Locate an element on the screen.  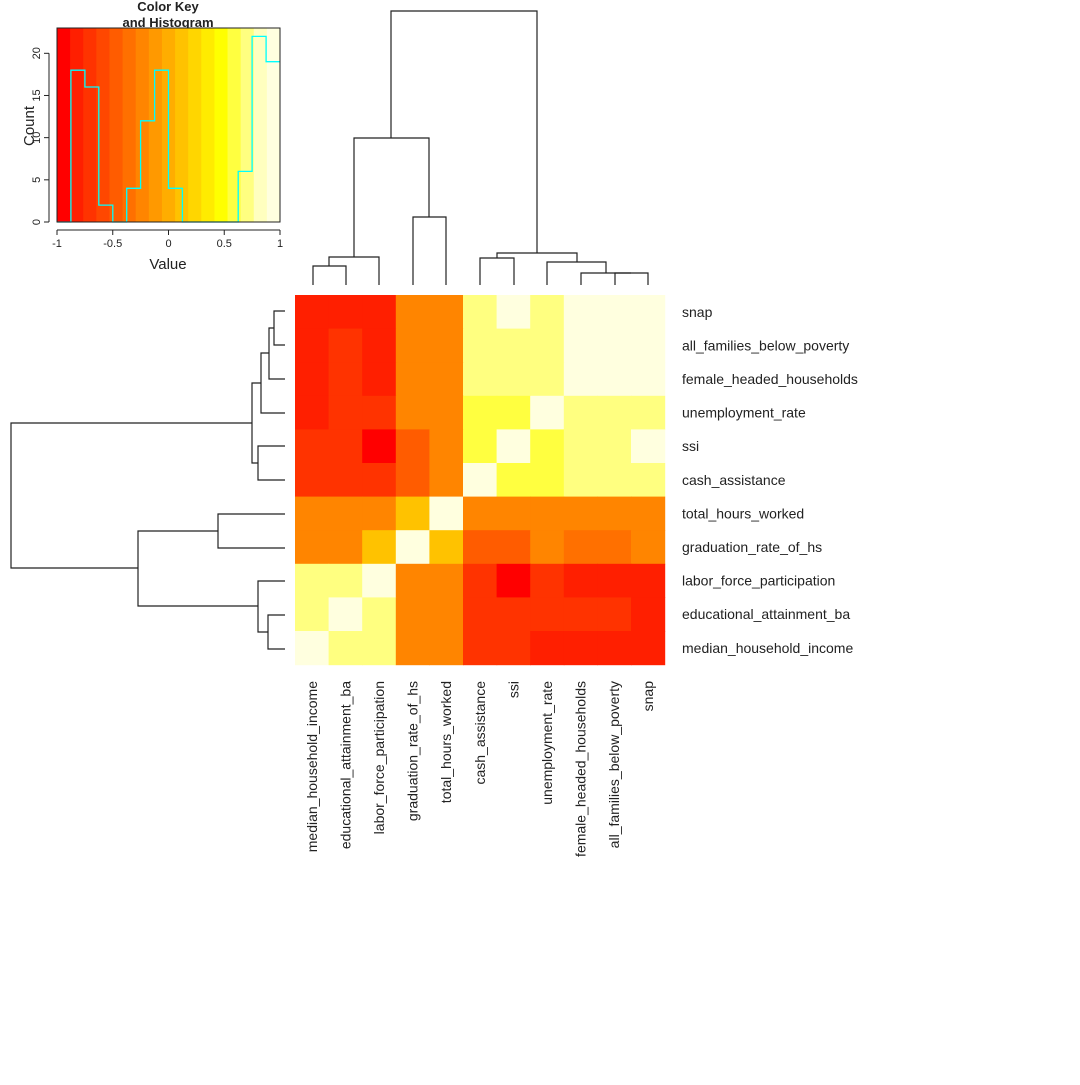
column-label: female_headed_households is located at coordinates (581, 769).